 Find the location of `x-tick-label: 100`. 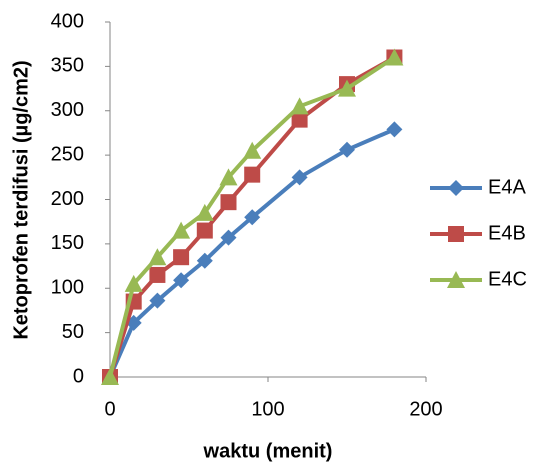

x-tick-label: 100 is located at coordinates (267, 409).